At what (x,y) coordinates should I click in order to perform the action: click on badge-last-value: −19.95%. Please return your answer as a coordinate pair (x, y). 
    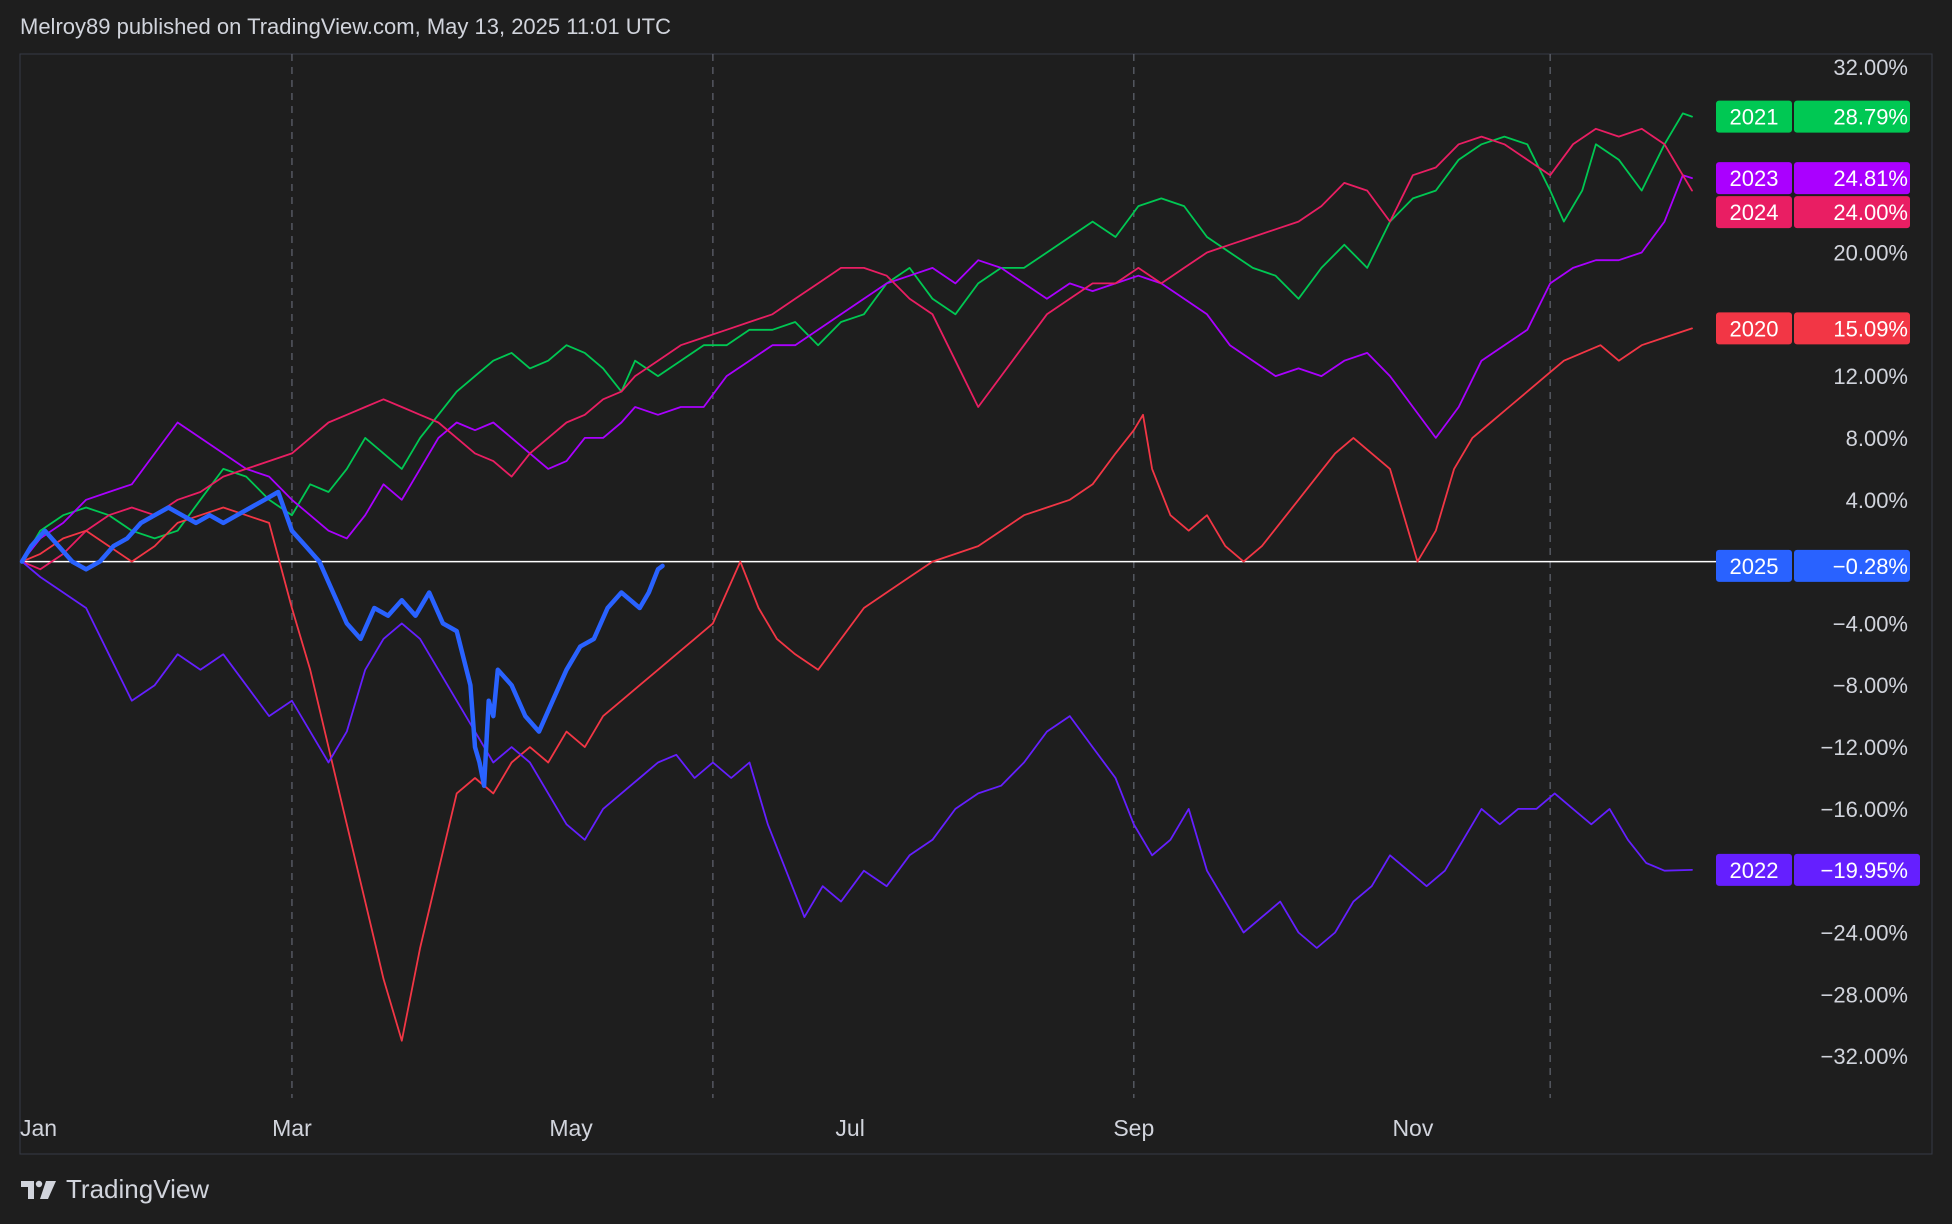
    Looking at the image, I should click on (1864, 870).